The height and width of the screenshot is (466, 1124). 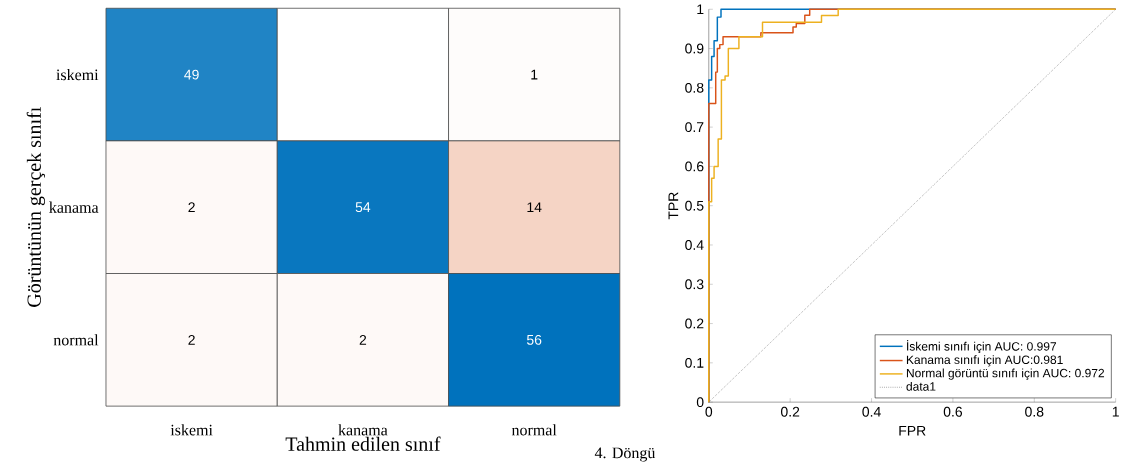 What do you see at coordinates (790, 411) in the screenshot?
I see `x-tick-label: 0.2` at bounding box center [790, 411].